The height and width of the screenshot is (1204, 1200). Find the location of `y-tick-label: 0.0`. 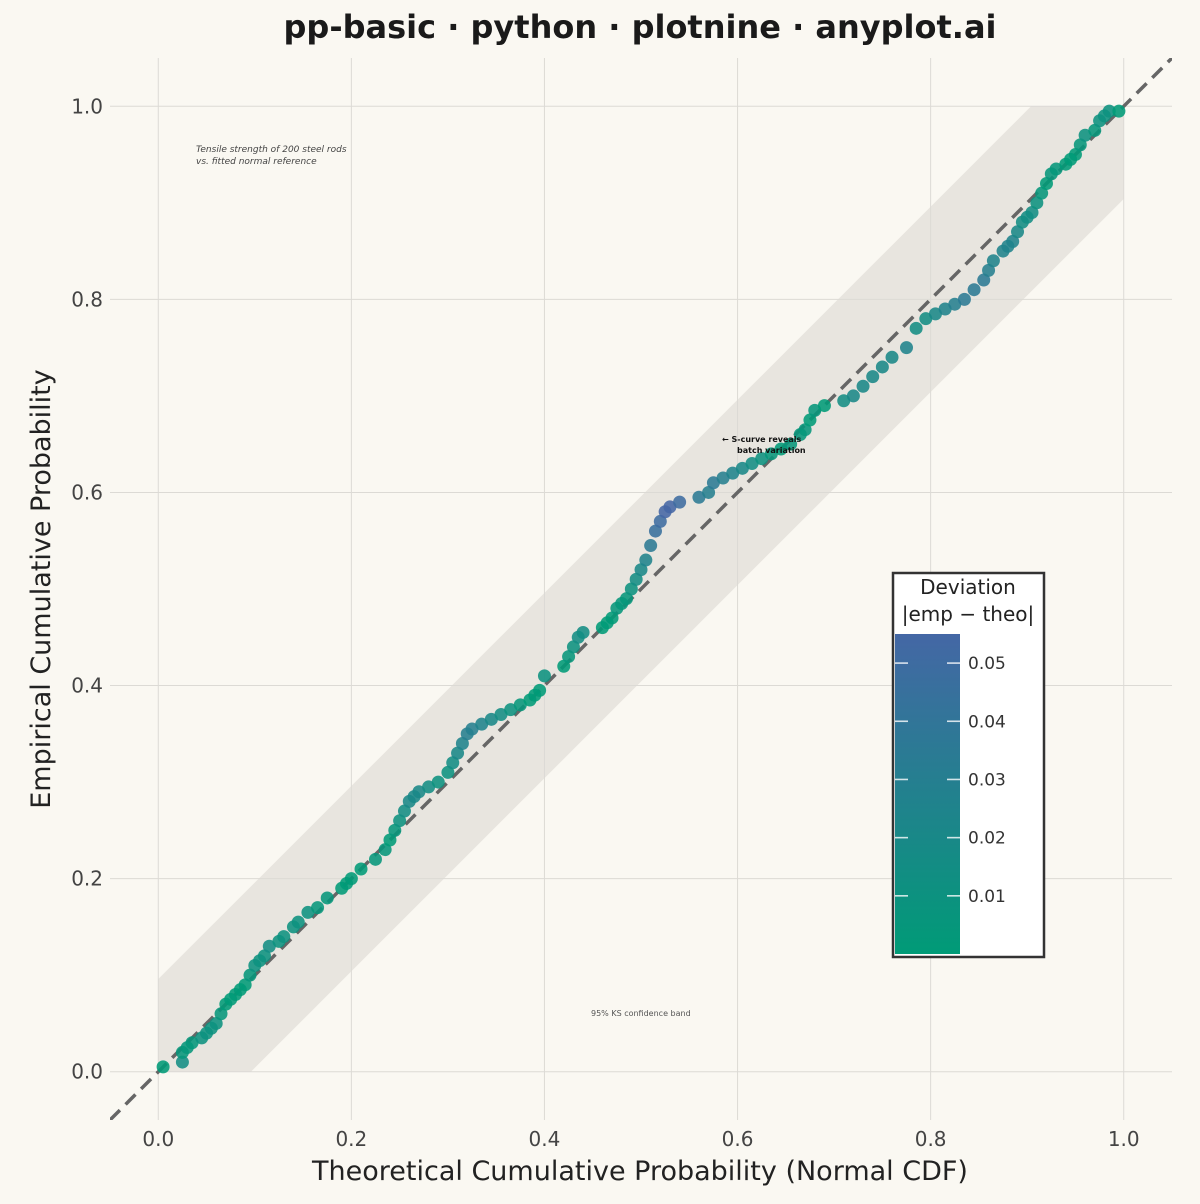

y-tick-label: 0.0 is located at coordinates (87, 1072).